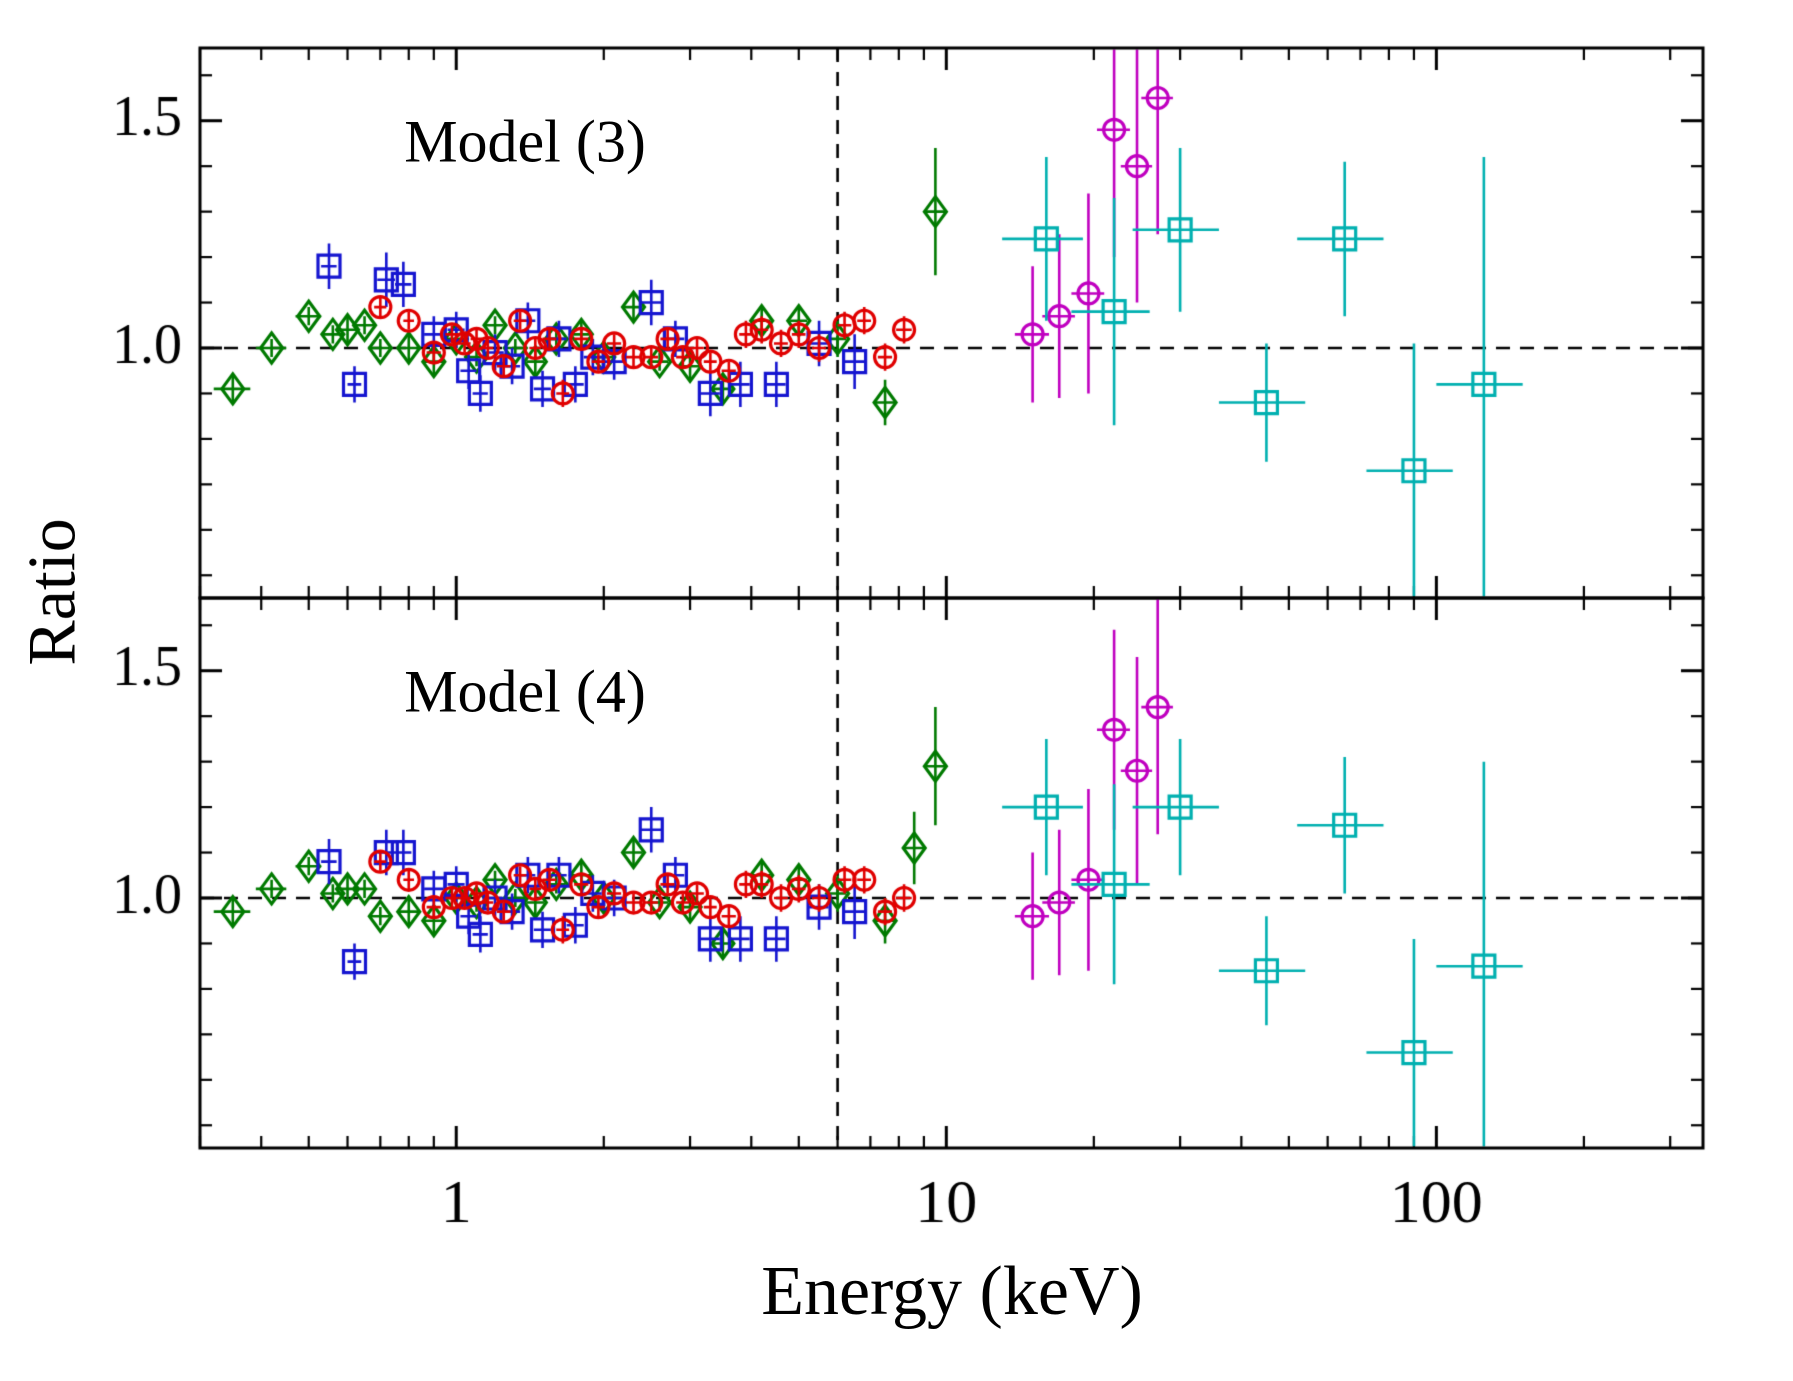  Describe the element at coordinates (952, 1291) in the screenshot. I see `x-axis-title: Energy (keV)` at that location.